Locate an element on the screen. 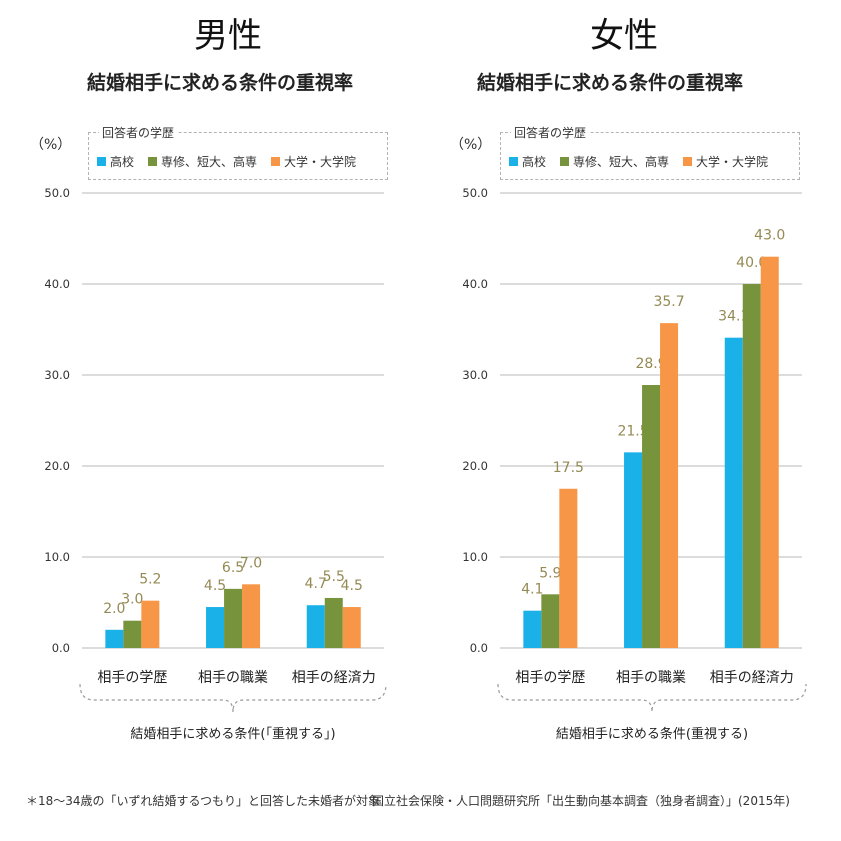 The image size is (841, 841). male-legend-swatch-vocational is located at coordinates (153, 161).